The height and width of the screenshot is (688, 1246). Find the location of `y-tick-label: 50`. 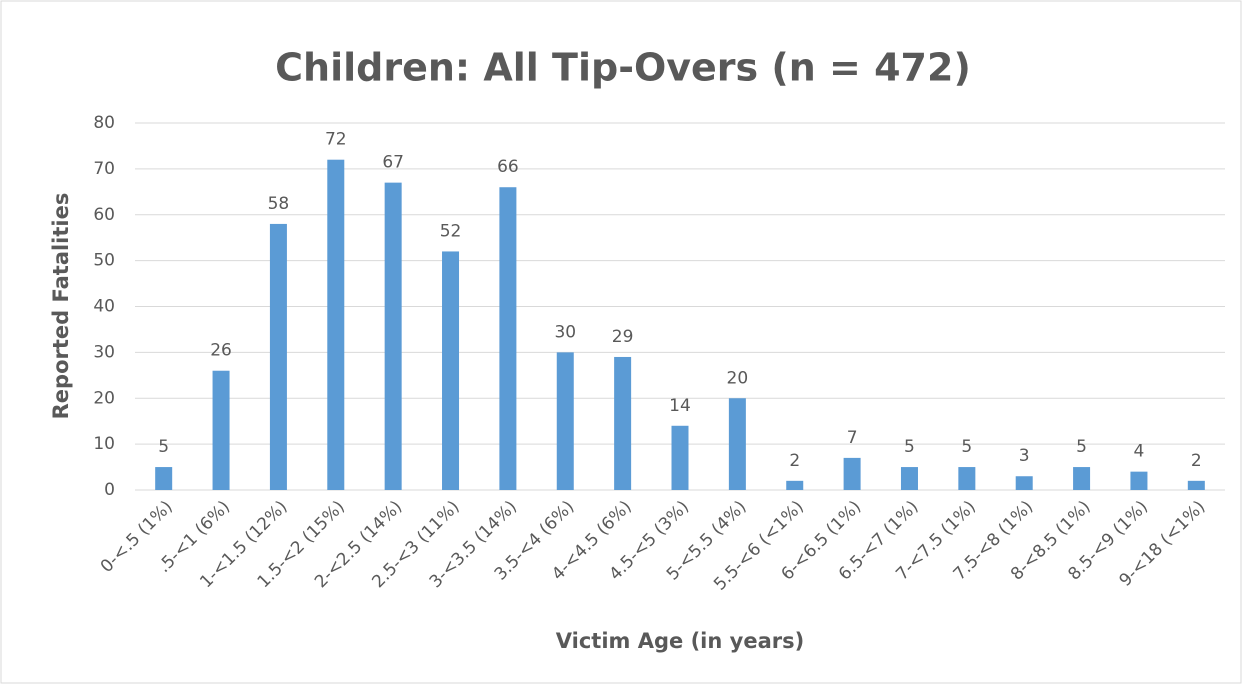

y-tick-label: 50 is located at coordinates (104, 261).